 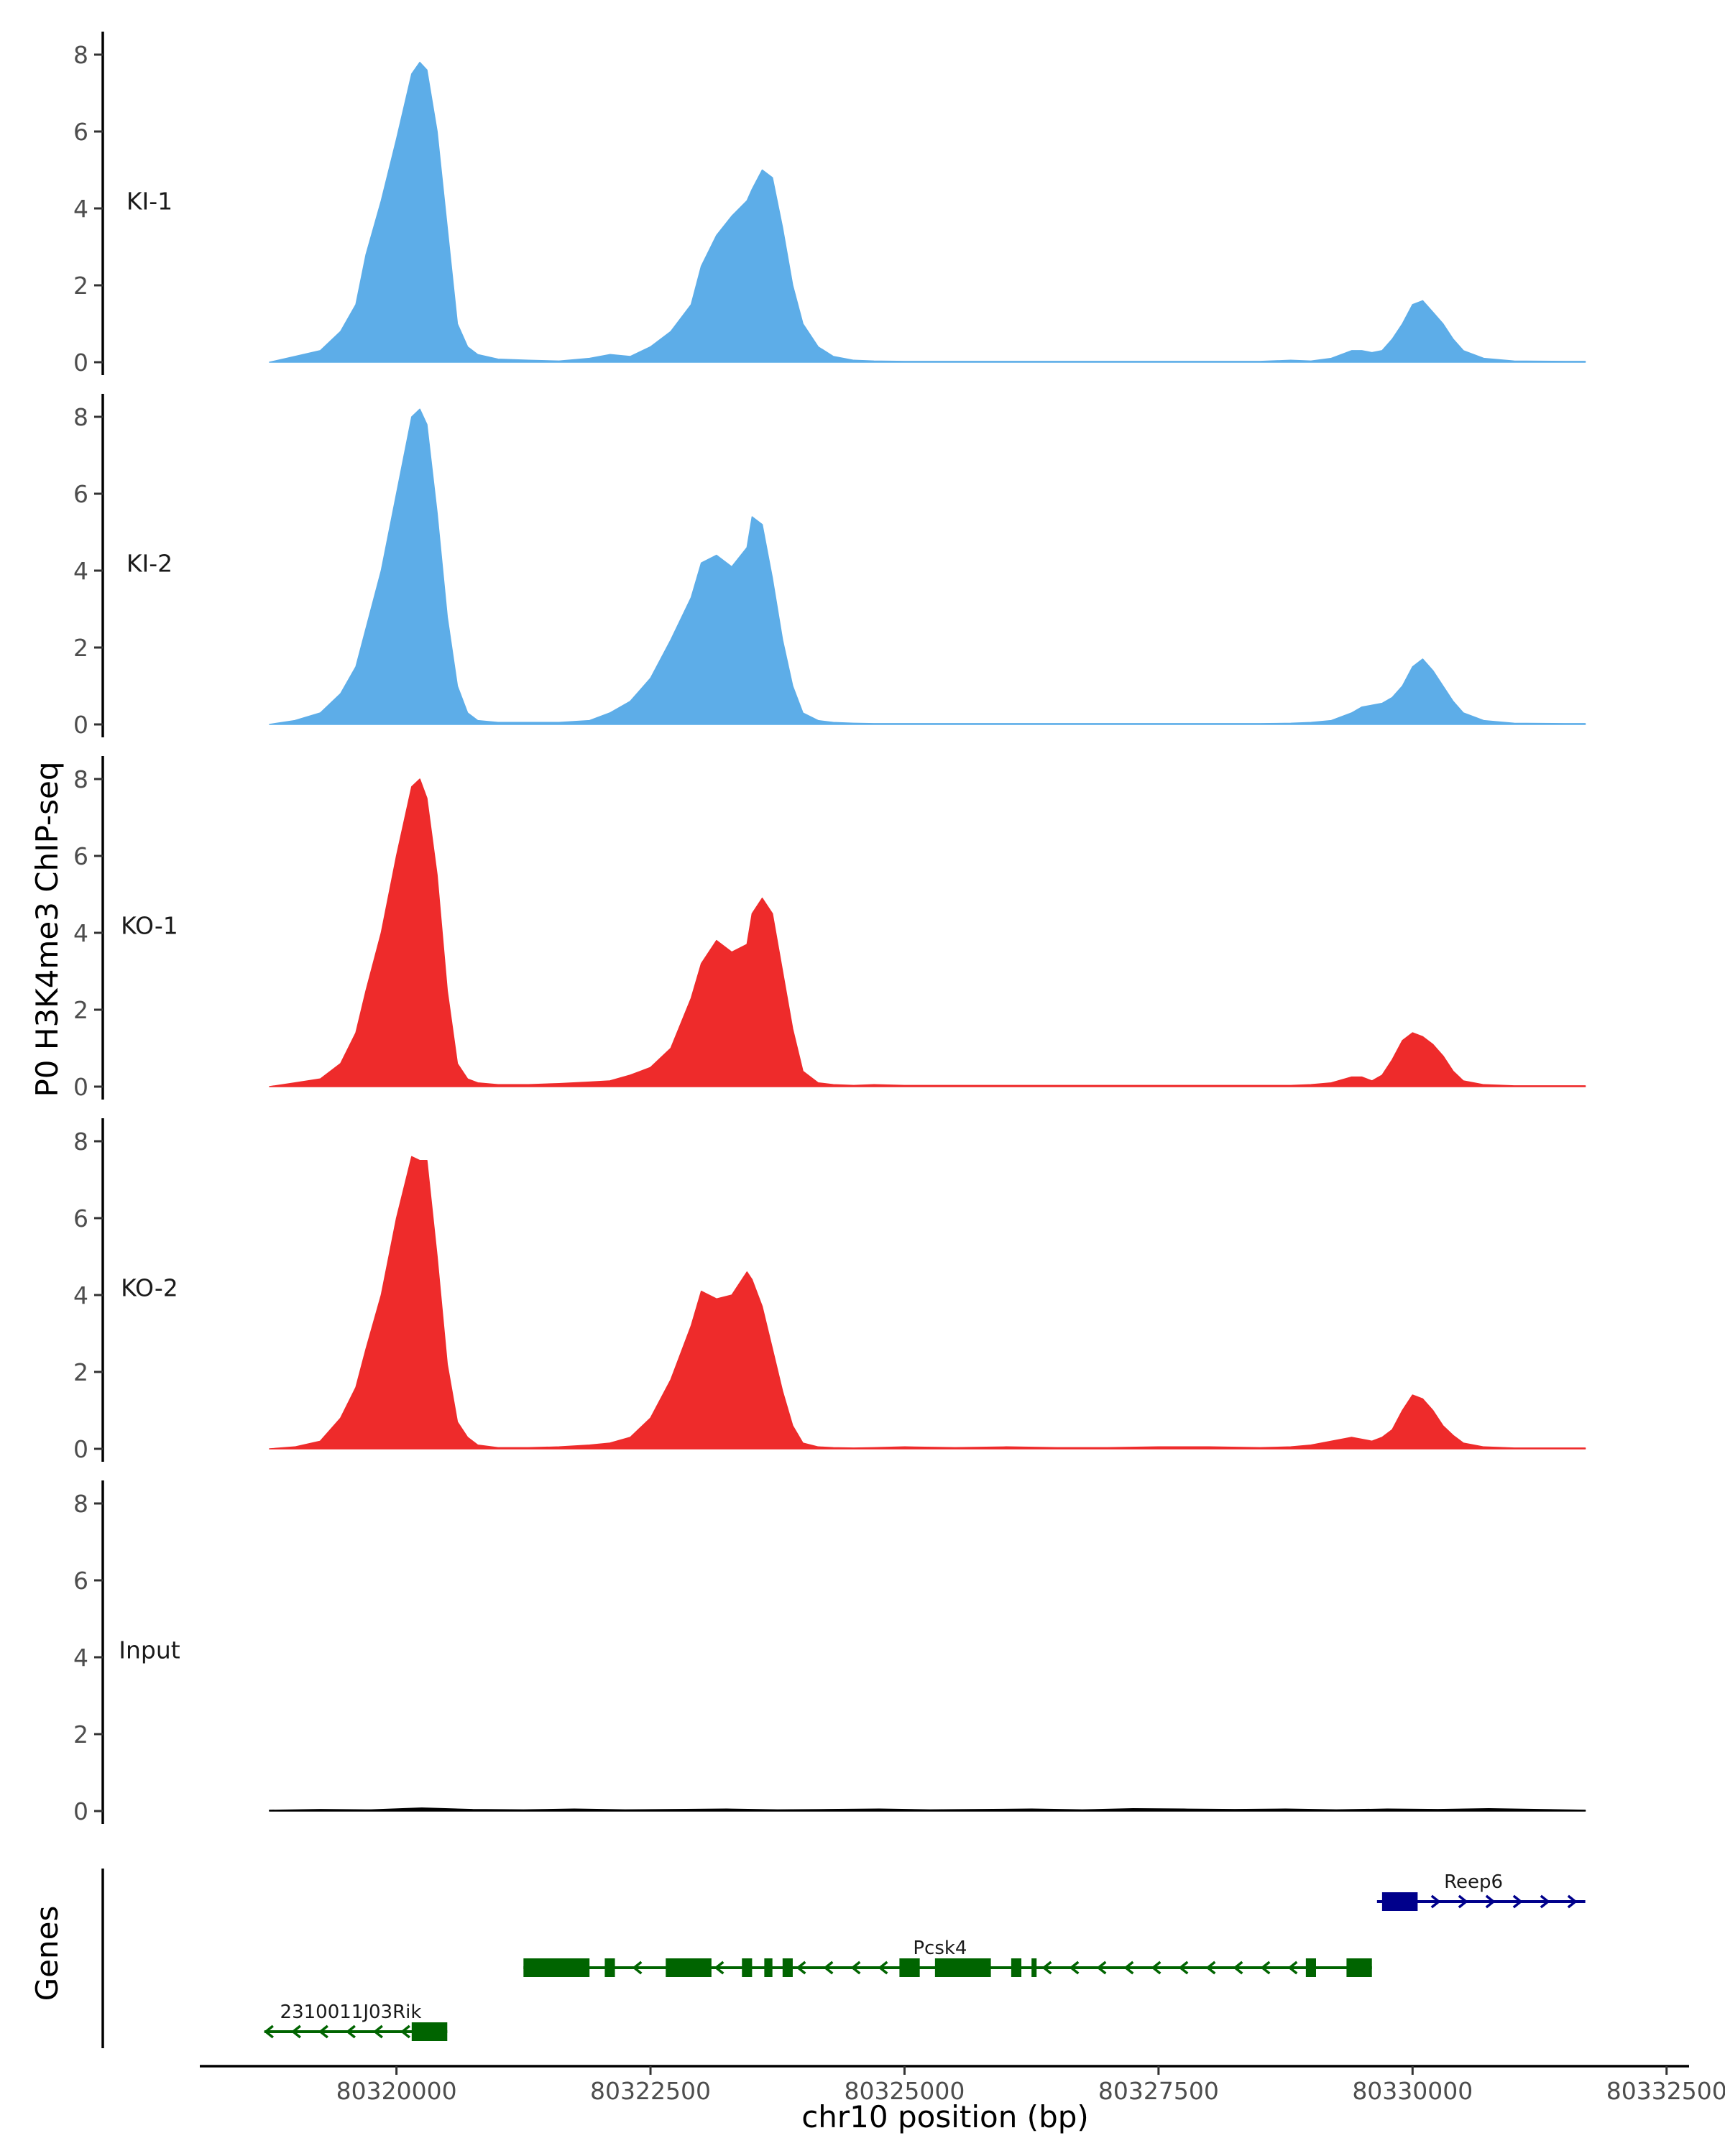 I want to click on x-axis-title: chr10 position (bp), so click(x=945, y=2116).